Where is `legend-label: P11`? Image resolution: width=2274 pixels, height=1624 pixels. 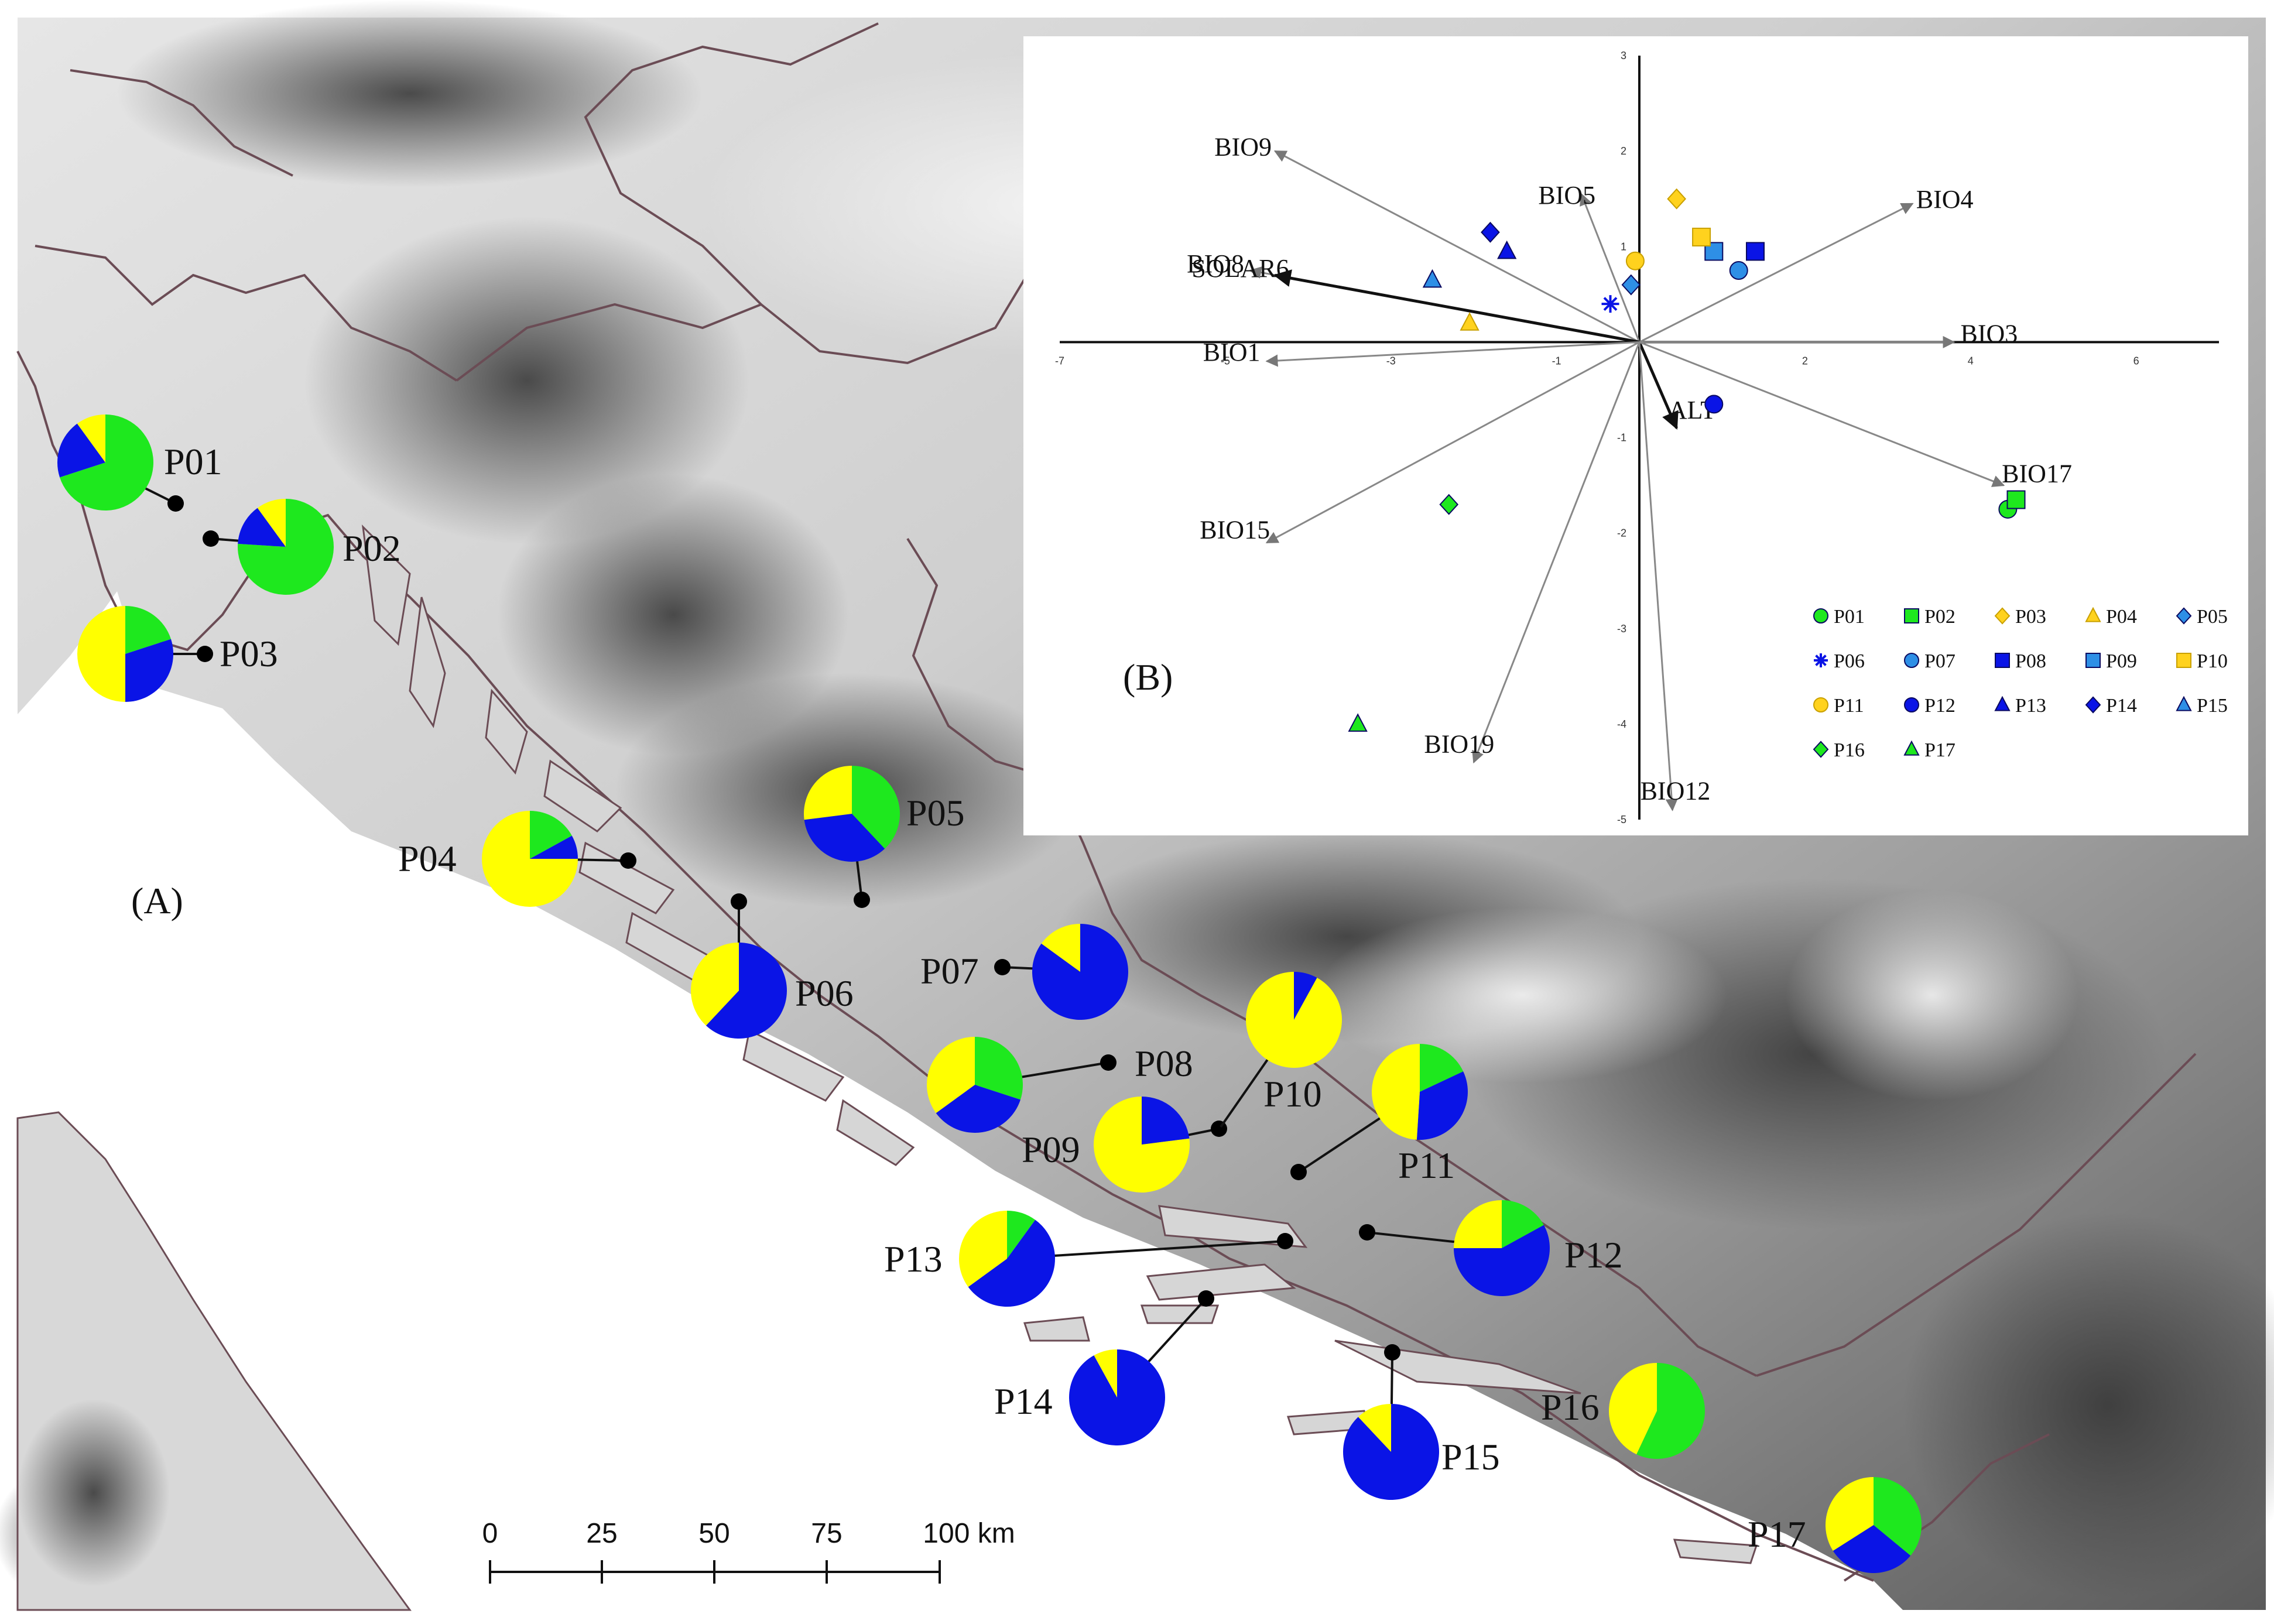
legend-label: P11 is located at coordinates (1849, 706).